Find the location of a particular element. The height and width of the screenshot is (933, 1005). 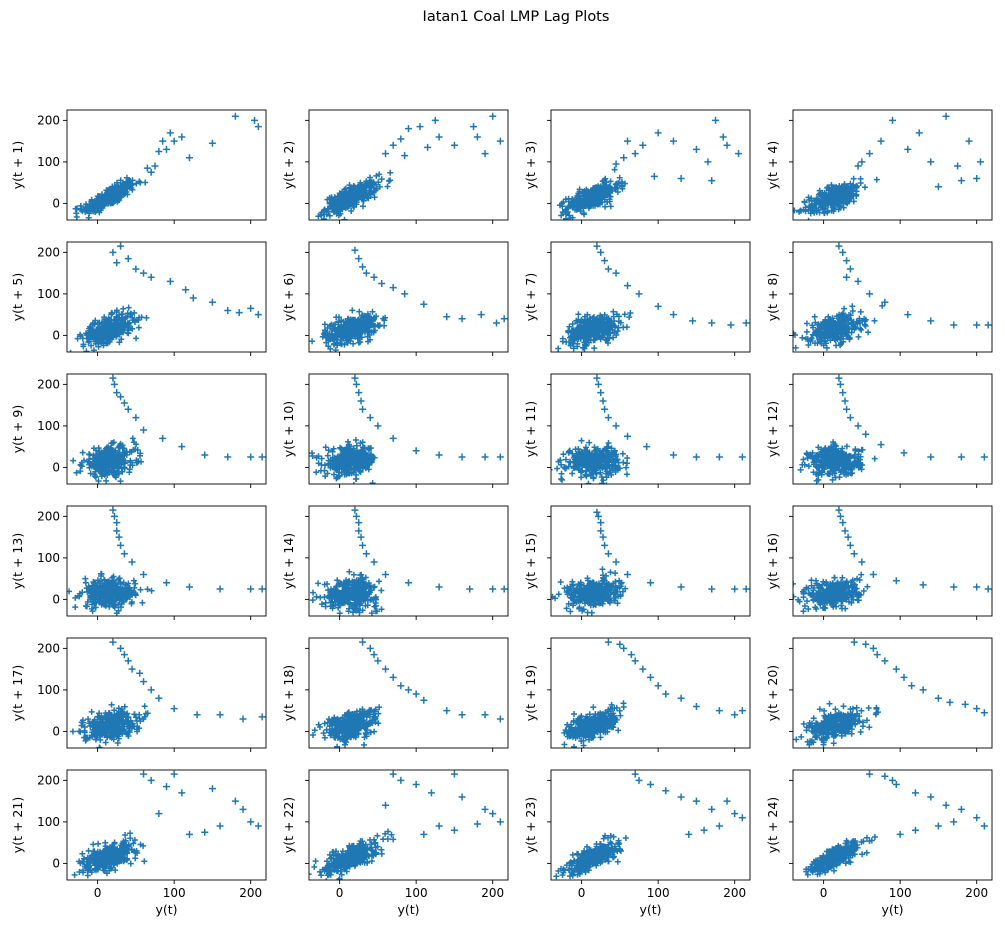

subplot-lag-21: 0 100 200 0 100 200 y(t + 21) y(t) is located at coordinates (138, 843).